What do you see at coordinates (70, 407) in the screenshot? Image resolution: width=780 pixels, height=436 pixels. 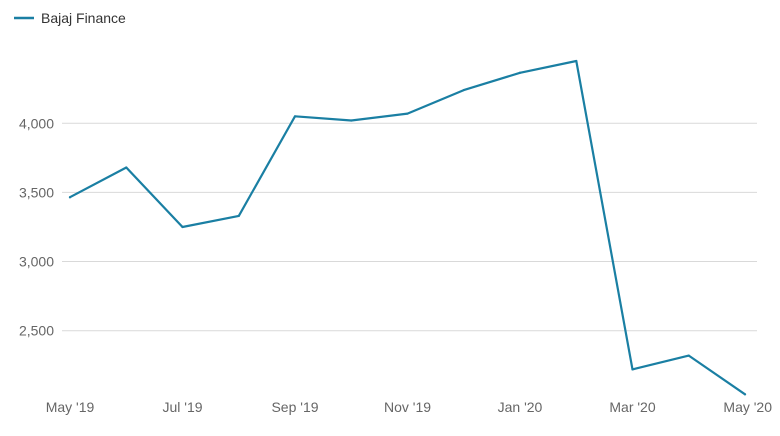 I see `x-tick-label: May '19` at bounding box center [70, 407].